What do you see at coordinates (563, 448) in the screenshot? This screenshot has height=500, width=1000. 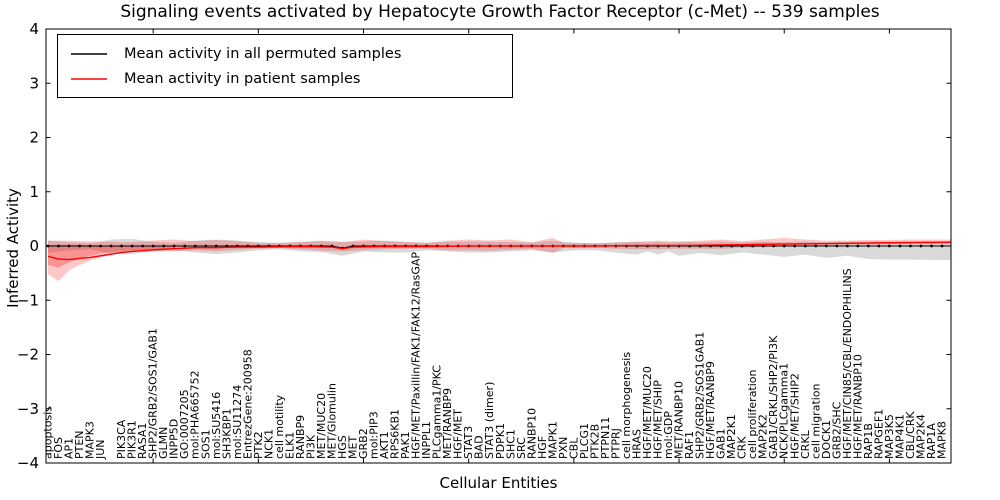 I see `x-entity-label: PXN` at bounding box center [563, 448].